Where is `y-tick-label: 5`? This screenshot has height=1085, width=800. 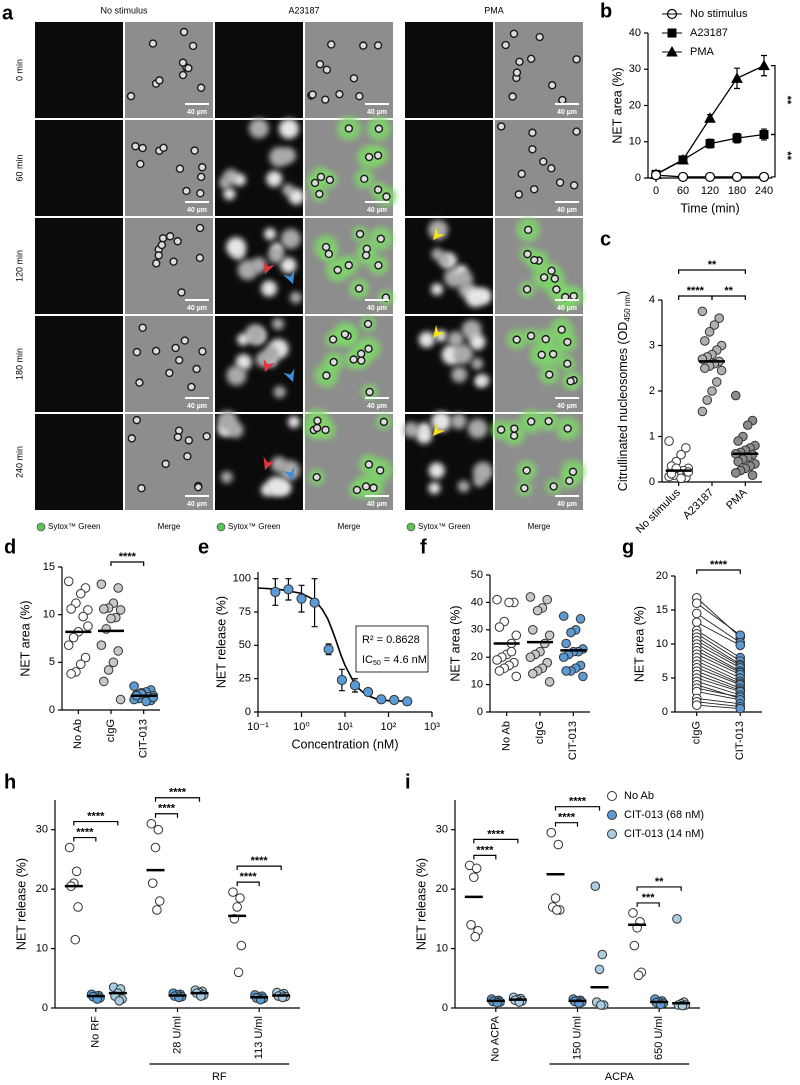 y-tick-label: 5 is located at coordinates (52, 662).